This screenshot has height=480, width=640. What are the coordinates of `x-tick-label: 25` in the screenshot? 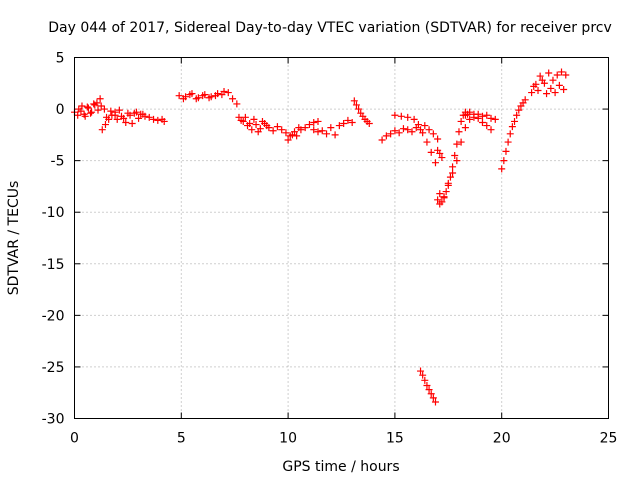 It's located at (609, 439).